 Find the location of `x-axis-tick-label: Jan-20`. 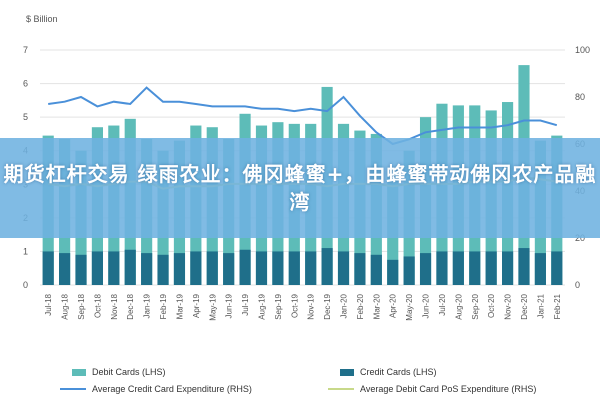

x-axis-tick-label: Jan-20 is located at coordinates (344, 305).